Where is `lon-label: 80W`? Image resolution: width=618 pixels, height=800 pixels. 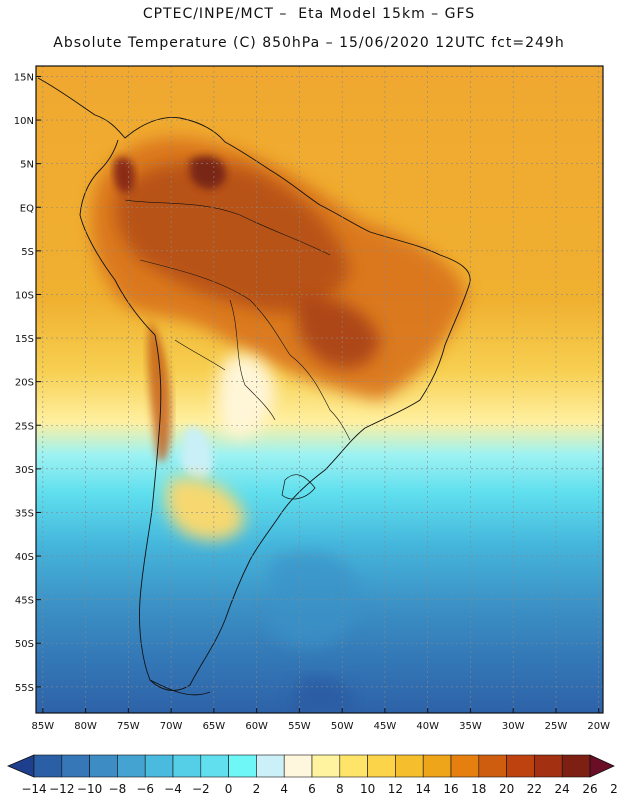 lon-label: 80W is located at coordinates (85, 726).